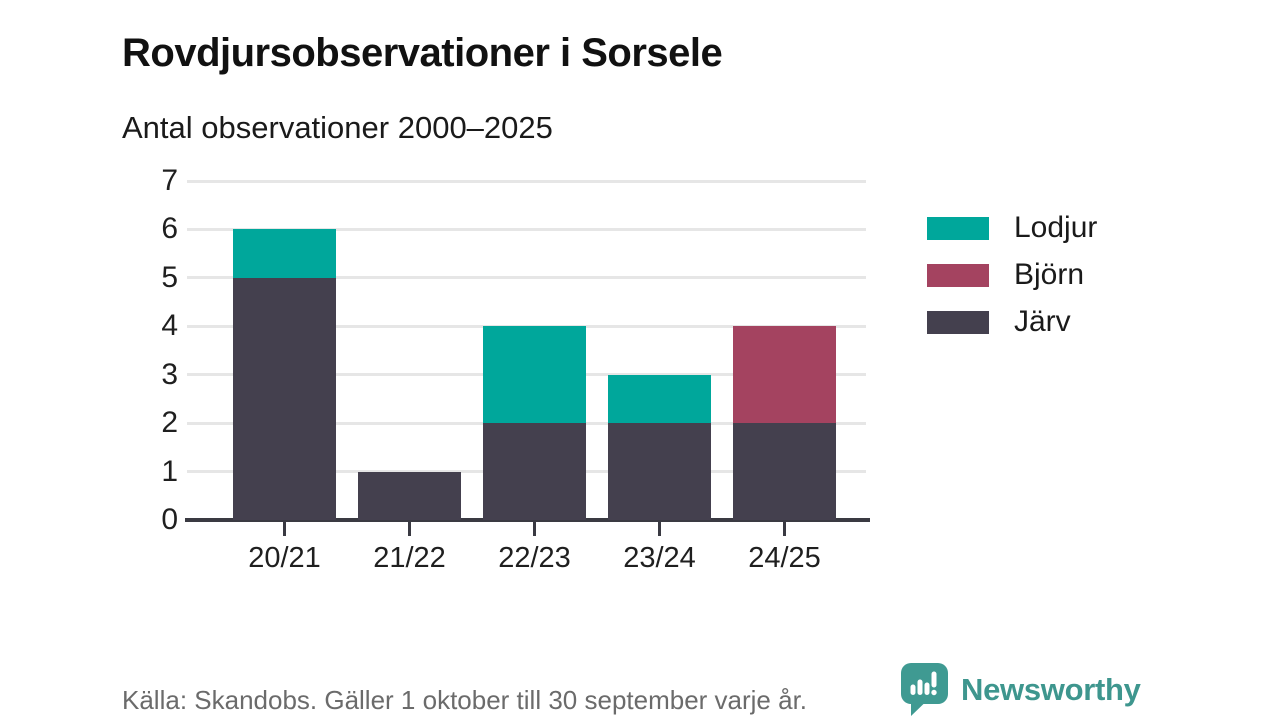  Describe the element at coordinates (659, 471) in the screenshot. I see `bar-segment-järv-23-24` at that location.